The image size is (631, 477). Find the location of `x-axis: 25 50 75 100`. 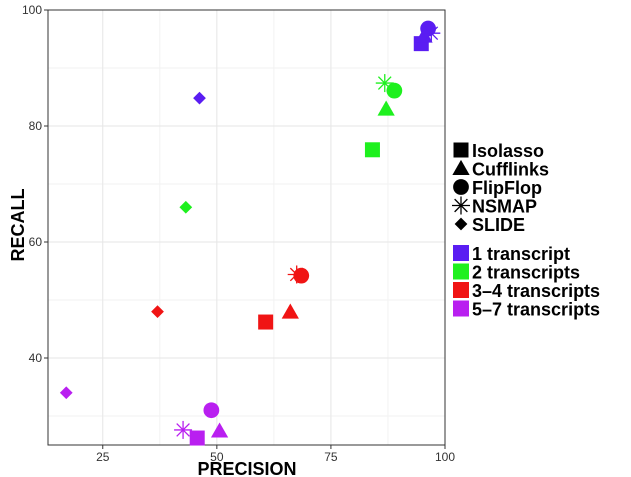

x-axis: 25 50 75 100 is located at coordinates (275, 454).